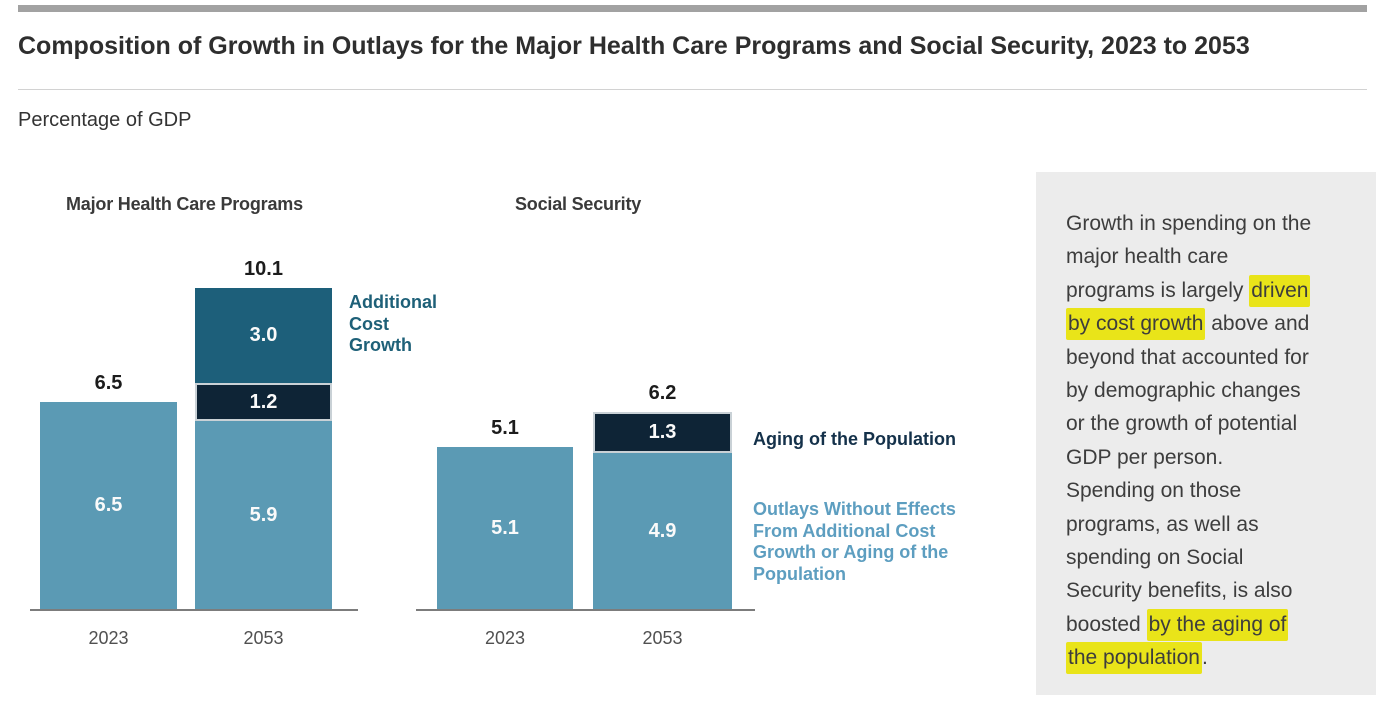  What do you see at coordinates (1187, 357) in the screenshot?
I see `note-text: beyond that accounted for` at bounding box center [1187, 357].